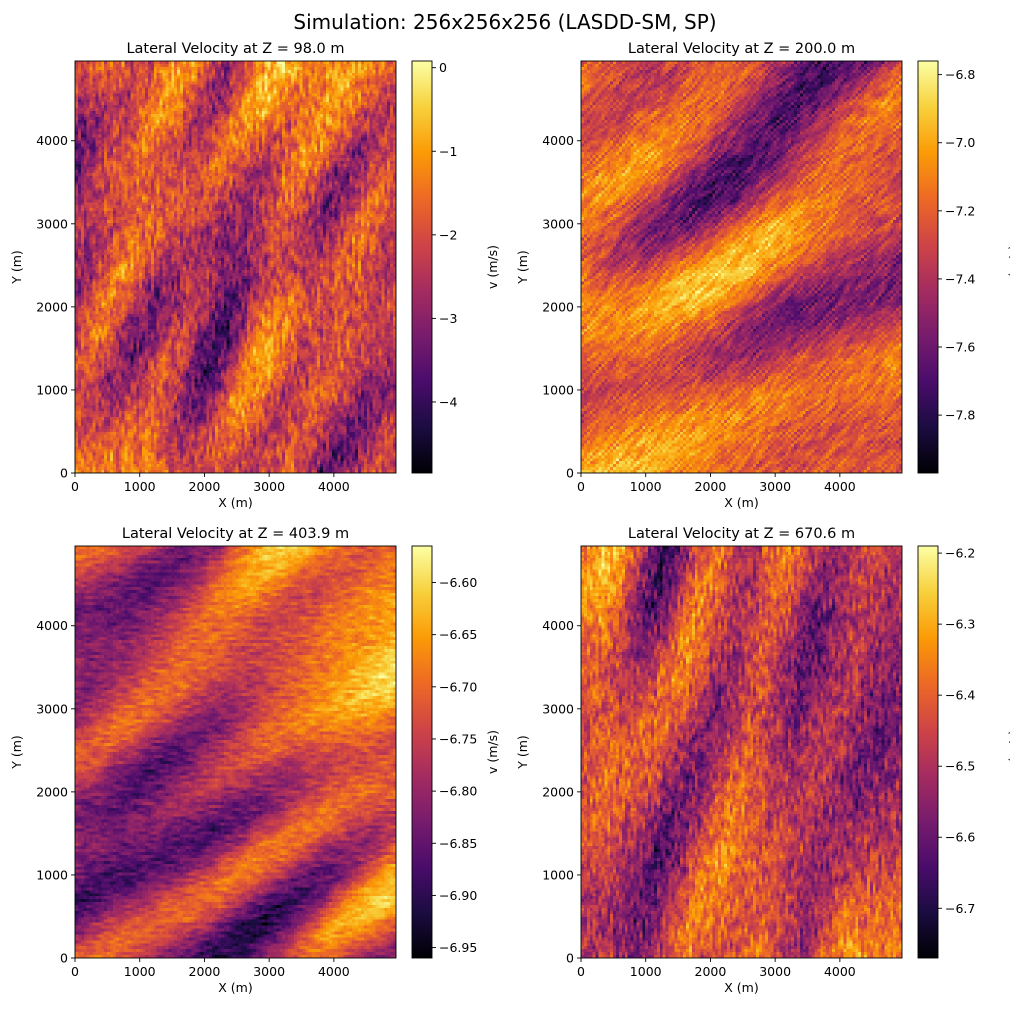  What do you see at coordinates (963, 752) in the screenshot?
I see `colorbar: −6.2 −6.3 −6.4 −6.5 −6.6 −6.7 v (m/s)` at bounding box center [963, 752].